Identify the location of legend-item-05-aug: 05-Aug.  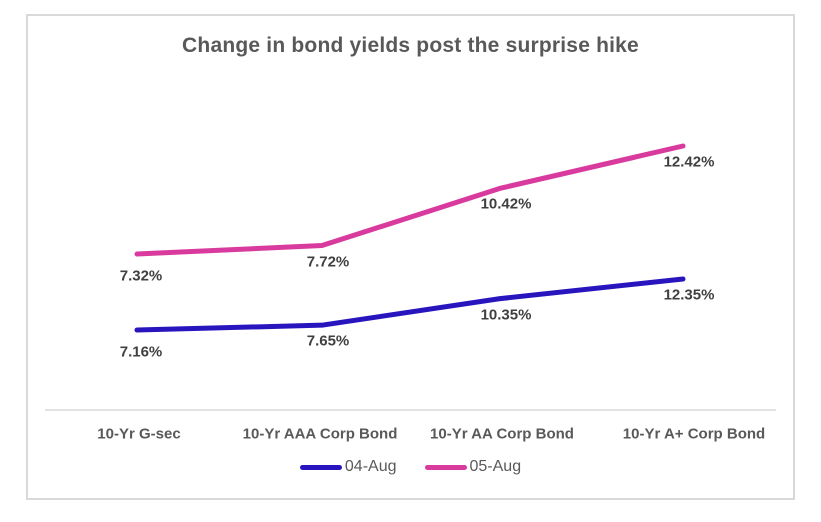
(473, 467).